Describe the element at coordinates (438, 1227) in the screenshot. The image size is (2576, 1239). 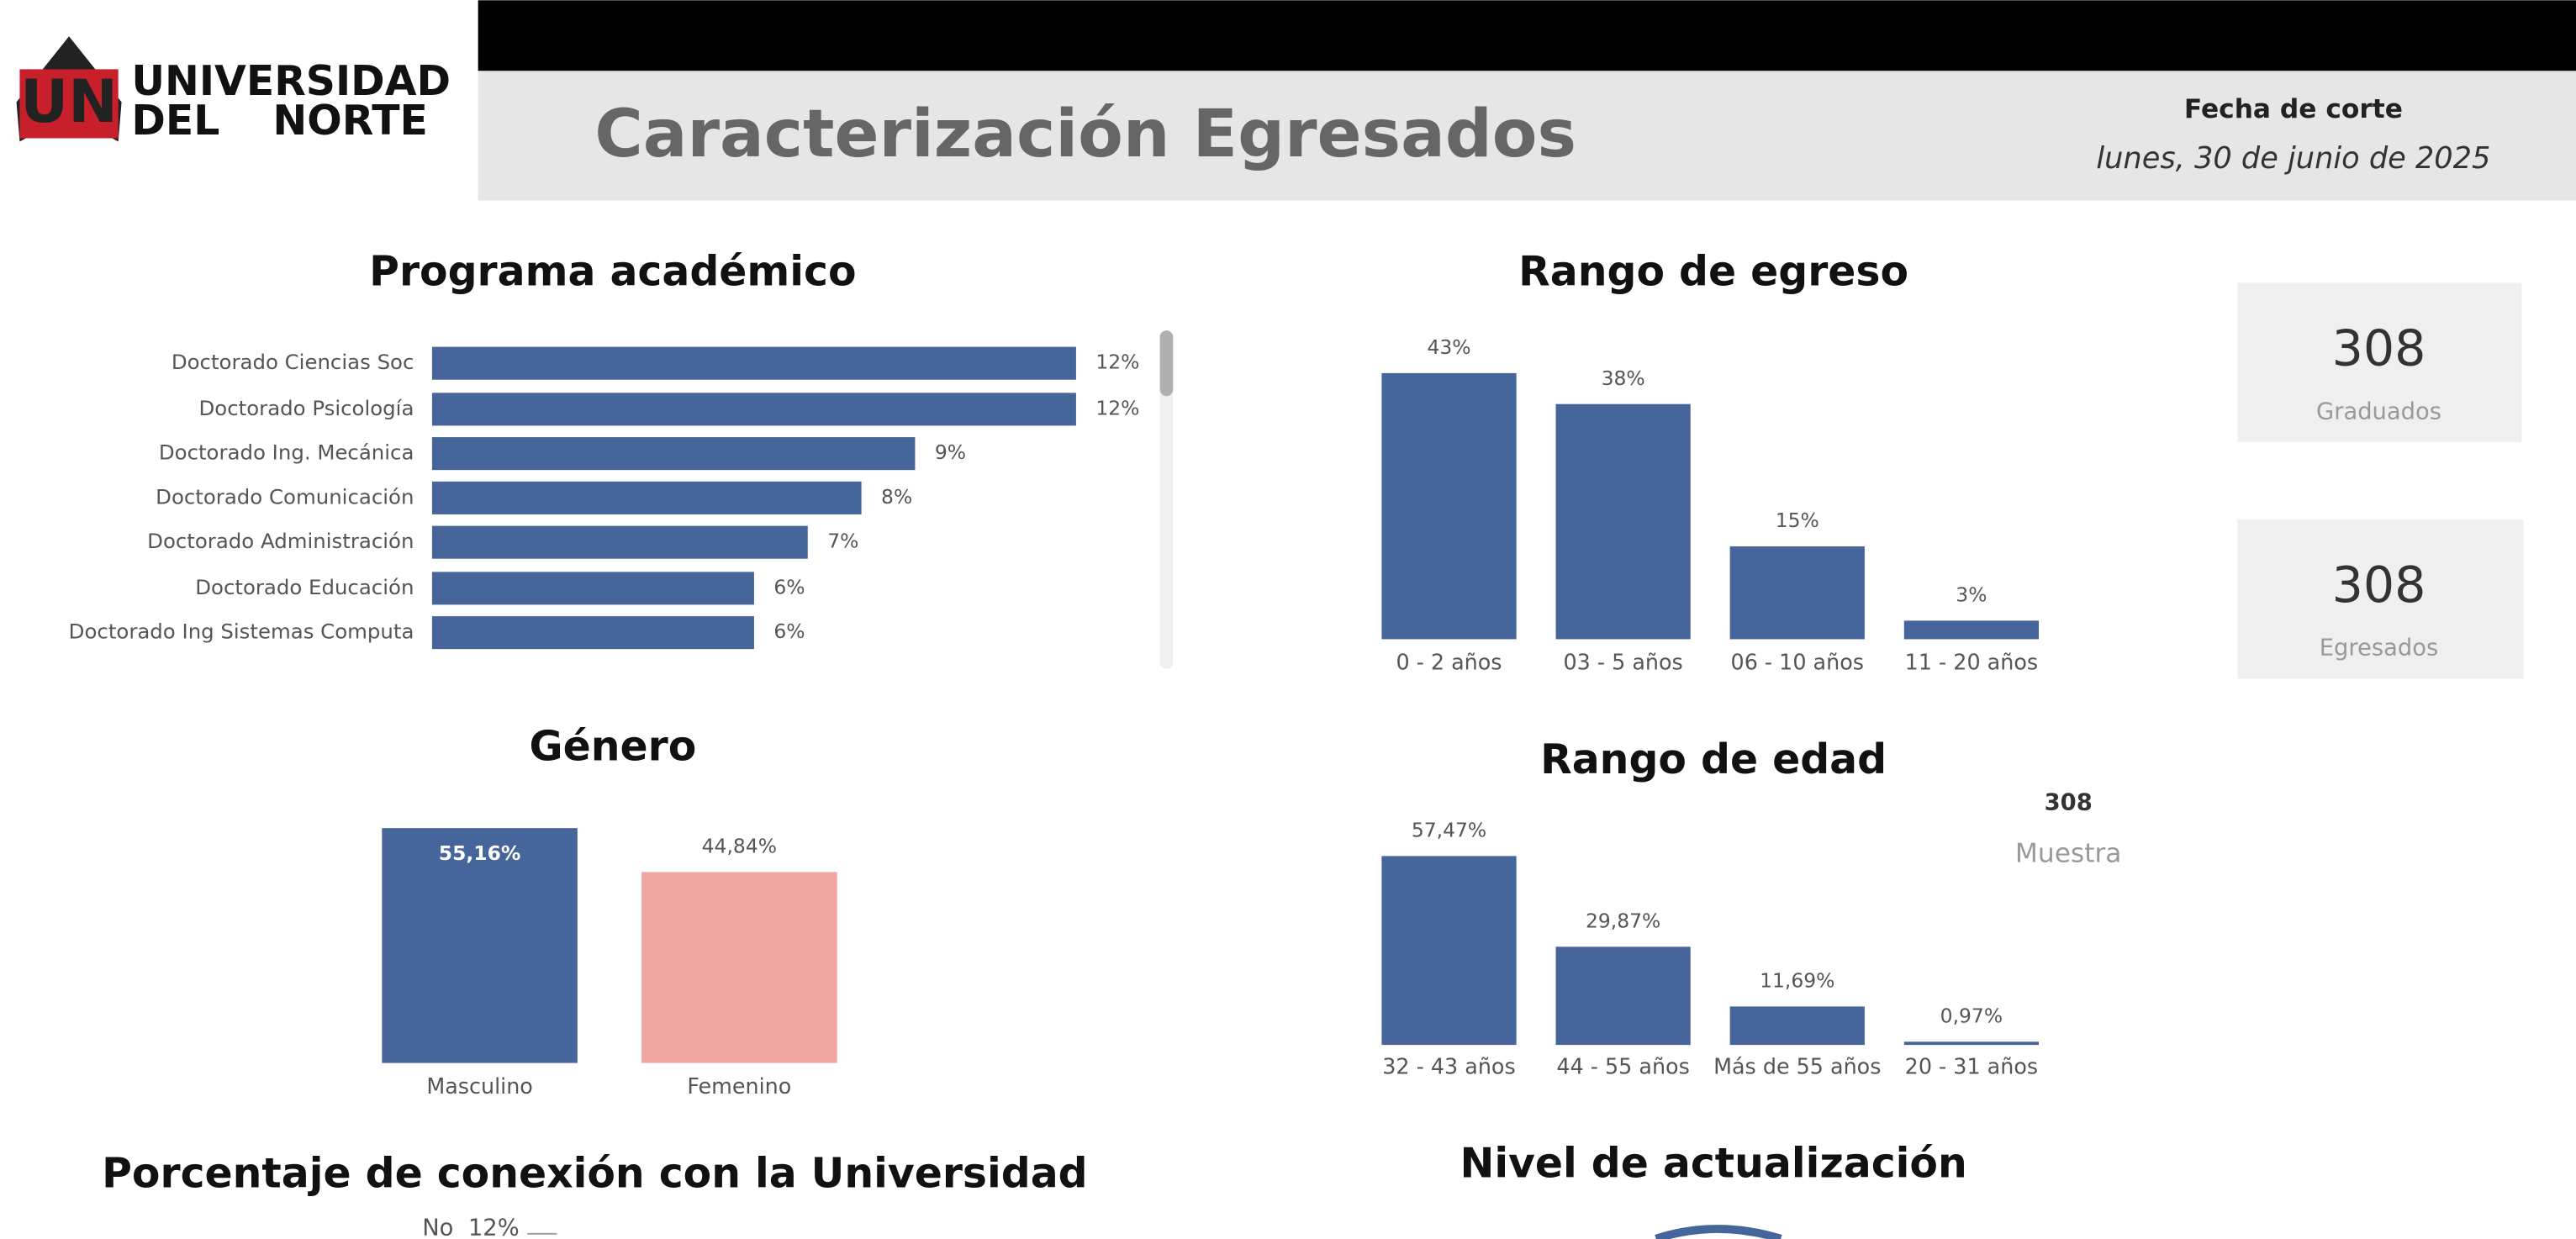
I see `slice-label: No` at that location.